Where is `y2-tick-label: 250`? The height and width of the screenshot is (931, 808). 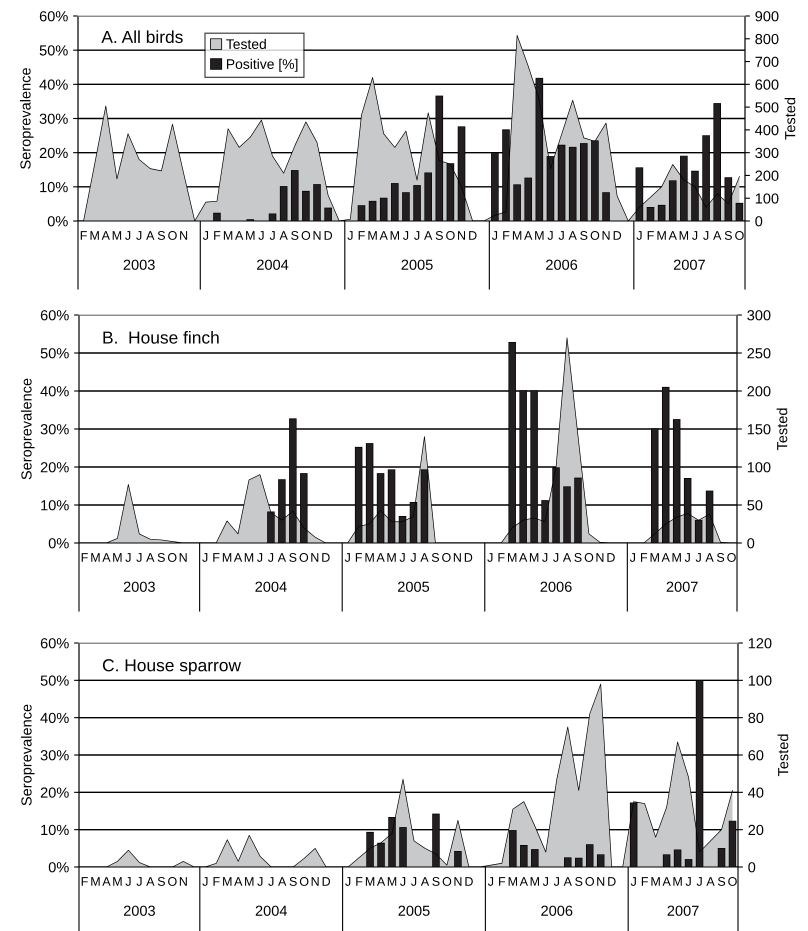 y2-tick-label: 250 is located at coordinates (758, 353).